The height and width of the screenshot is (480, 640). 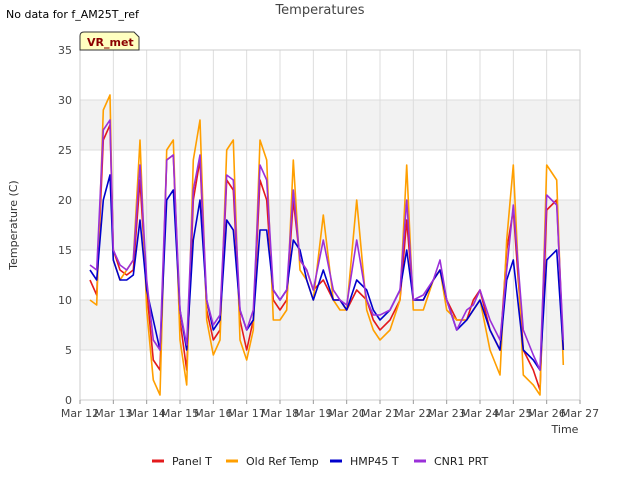 I want to click on y-tick-label: 0, so click(x=68, y=400).